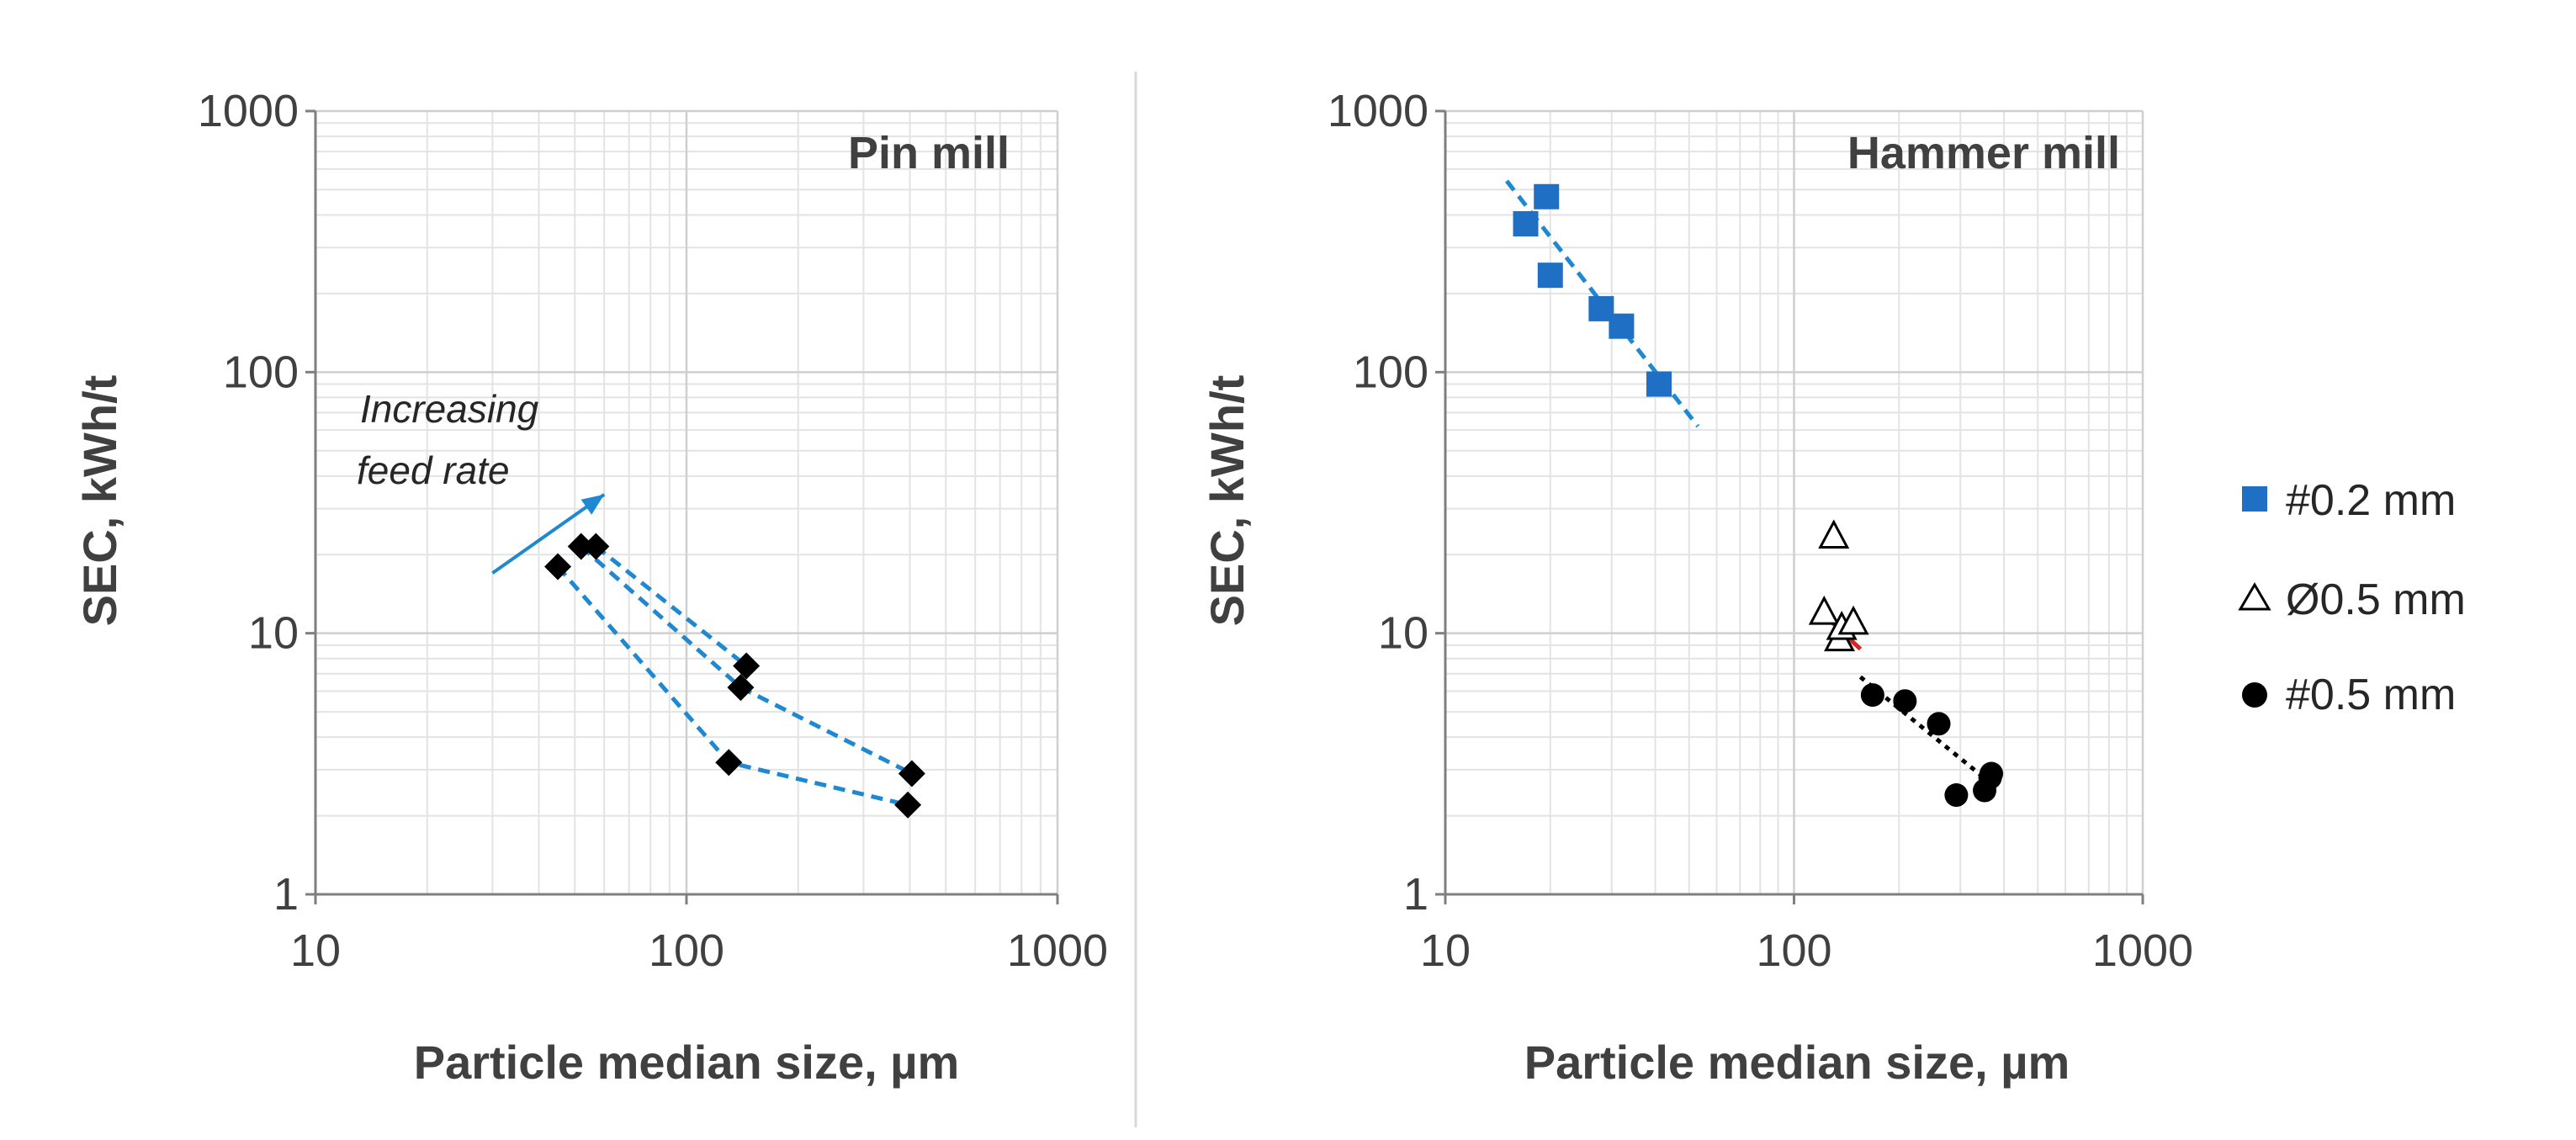 The width and height of the screenshot is (2576, 1140). I want to click on trend-line, so click(1927, 732).